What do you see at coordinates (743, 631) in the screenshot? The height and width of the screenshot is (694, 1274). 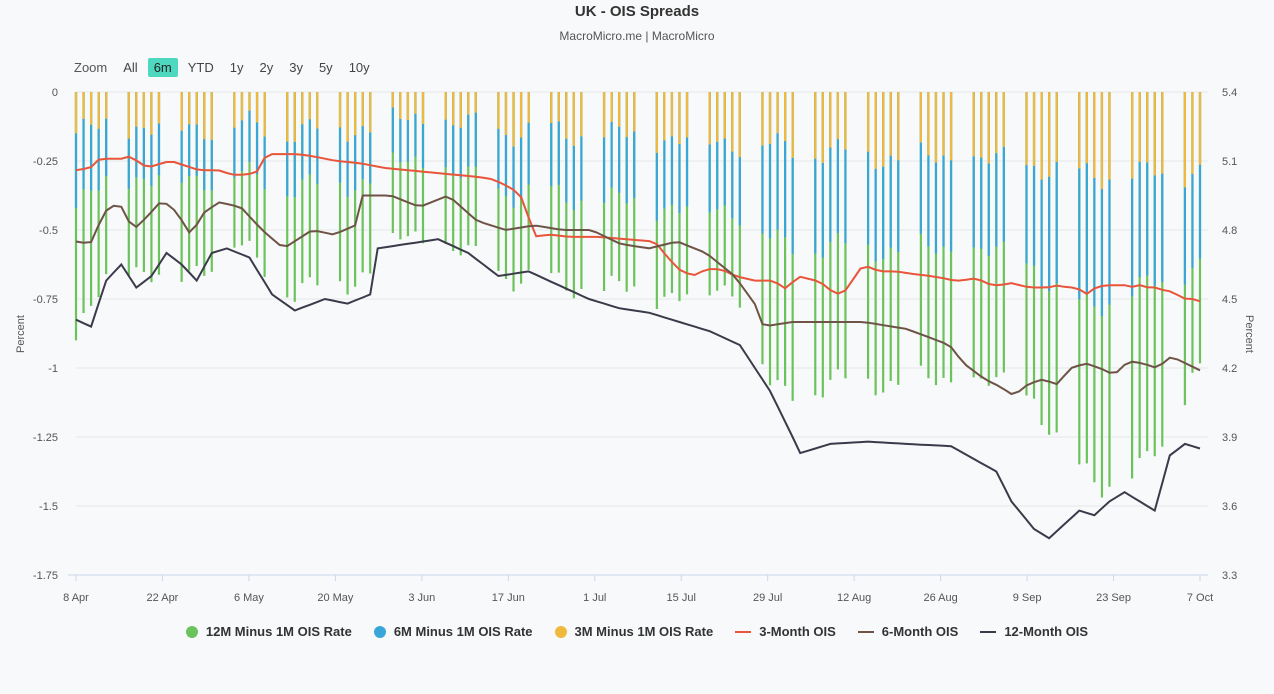 I see `legend-marker-3-month-ois` at bounding box center [743, 631].